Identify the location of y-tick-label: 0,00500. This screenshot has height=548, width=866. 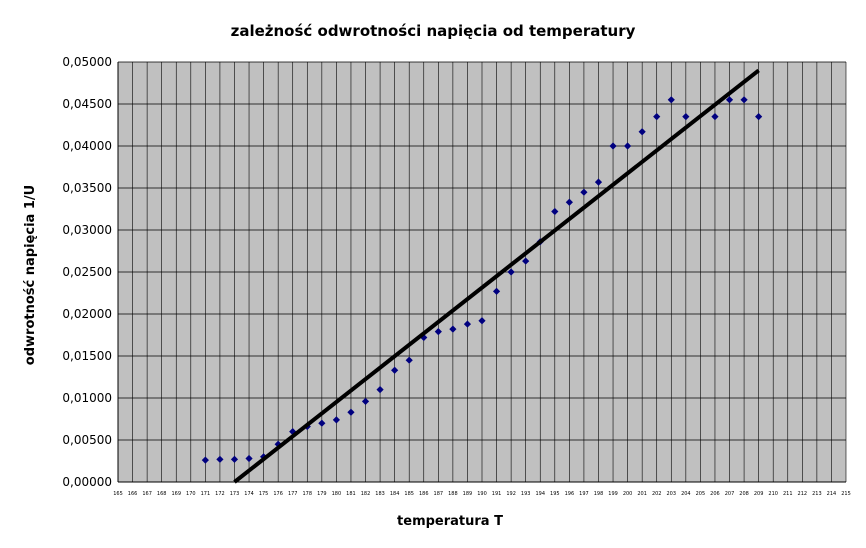
(87, 440).